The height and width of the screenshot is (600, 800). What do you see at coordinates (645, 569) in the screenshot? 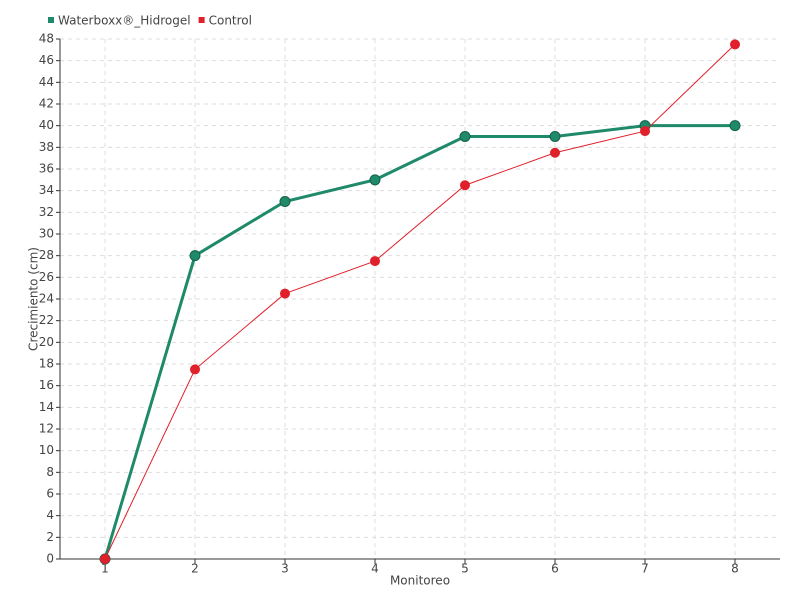
I see `x-tick-label: 7` at bounding box center [645, 569].